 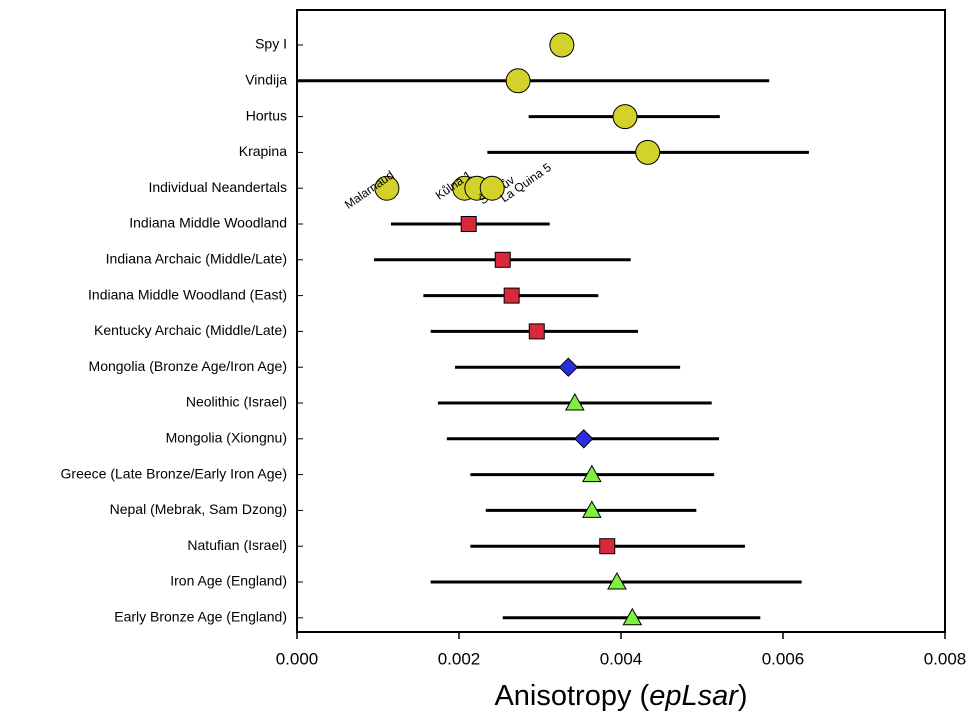 I want to click on y-tick-label: Individual Neandertals, so click(x=217, y=187).